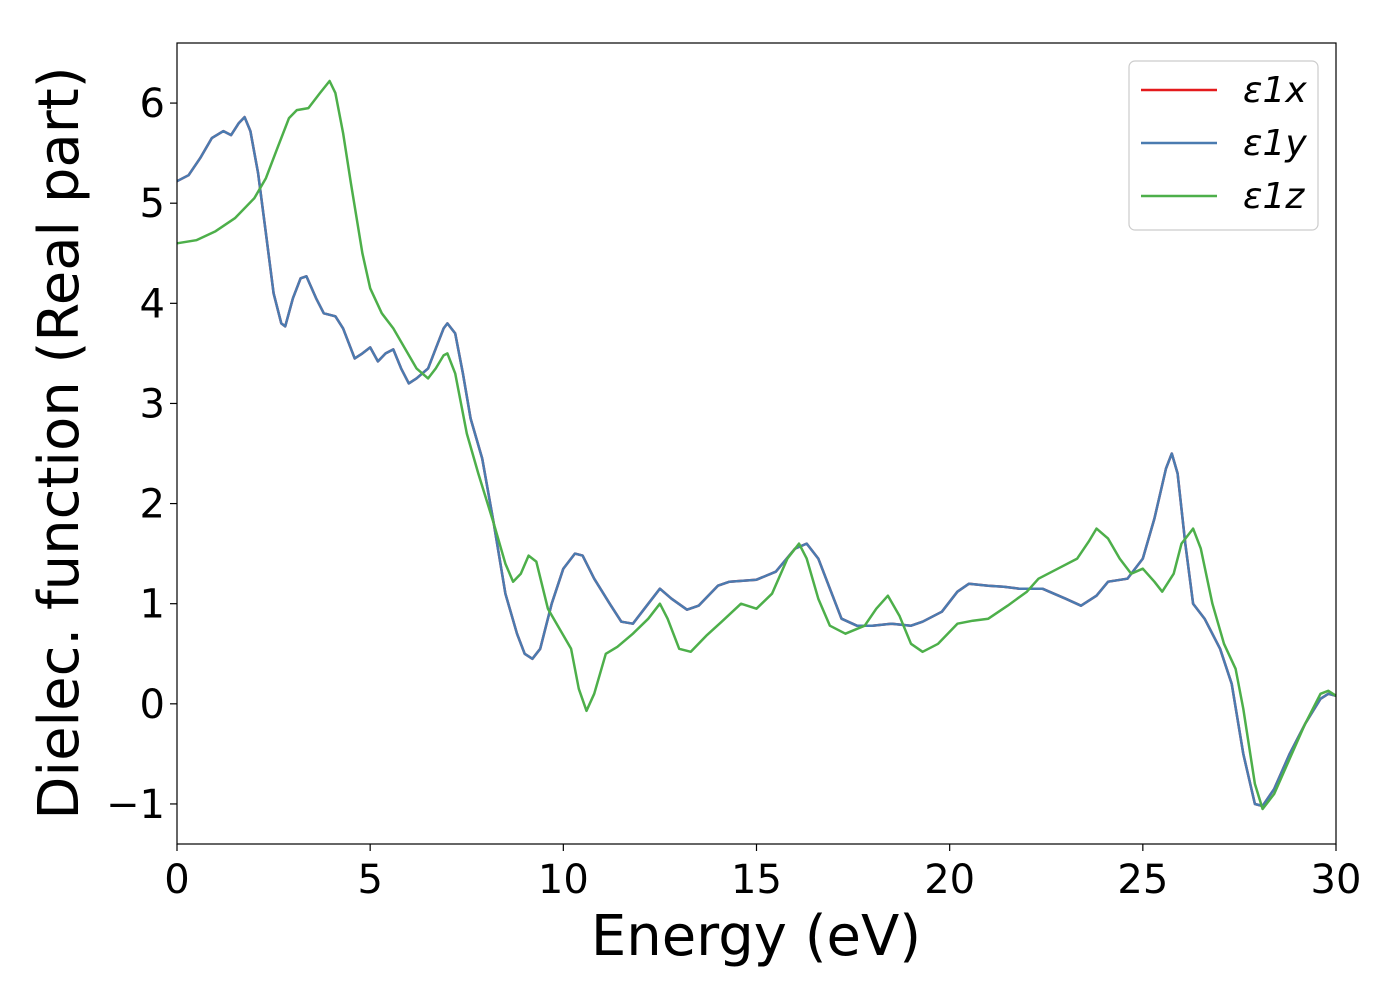 This screenshot has width=1400, height=1000. Describe the element at coordinates (756, 880) in the screenshot. I see `x-tick-label: 15` at that location.